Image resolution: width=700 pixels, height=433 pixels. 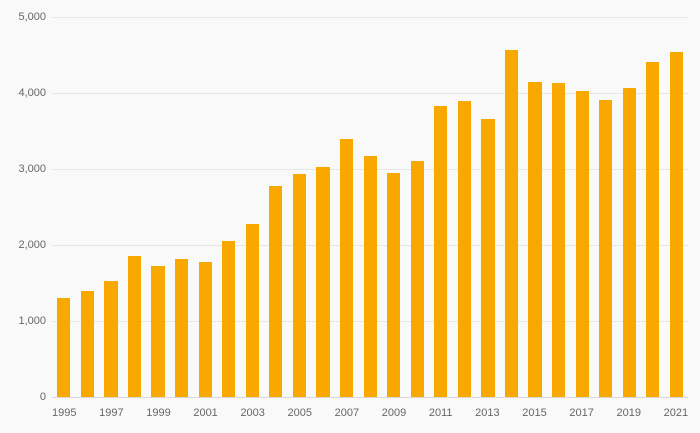 I want to click on bar-1999, so click(x=158, y=331).